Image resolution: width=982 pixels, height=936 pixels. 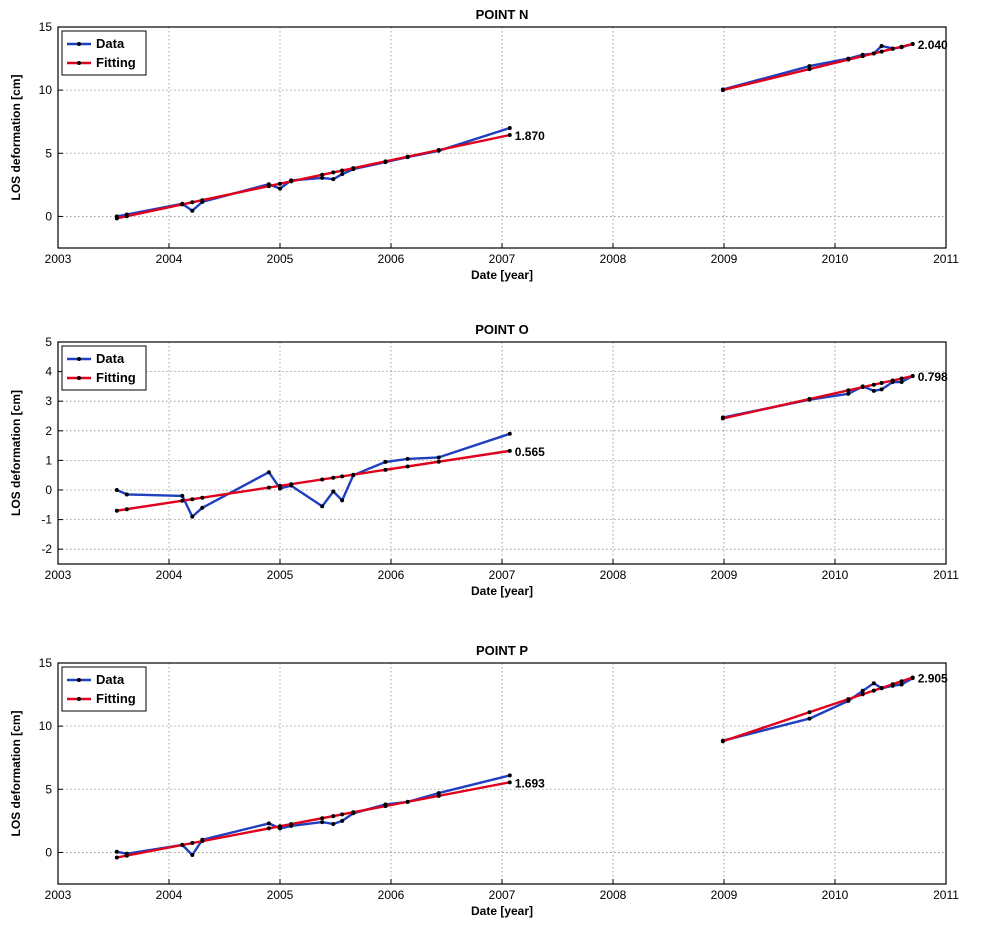 I want to click on chart-2-annotation-1: 0.565, so click(x=530, y=452).